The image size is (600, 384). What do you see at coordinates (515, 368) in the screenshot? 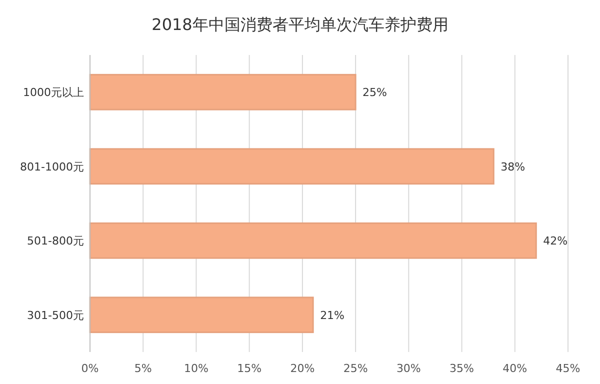
I see `x-tick-label: 40%` at bounding box center [515, 368].